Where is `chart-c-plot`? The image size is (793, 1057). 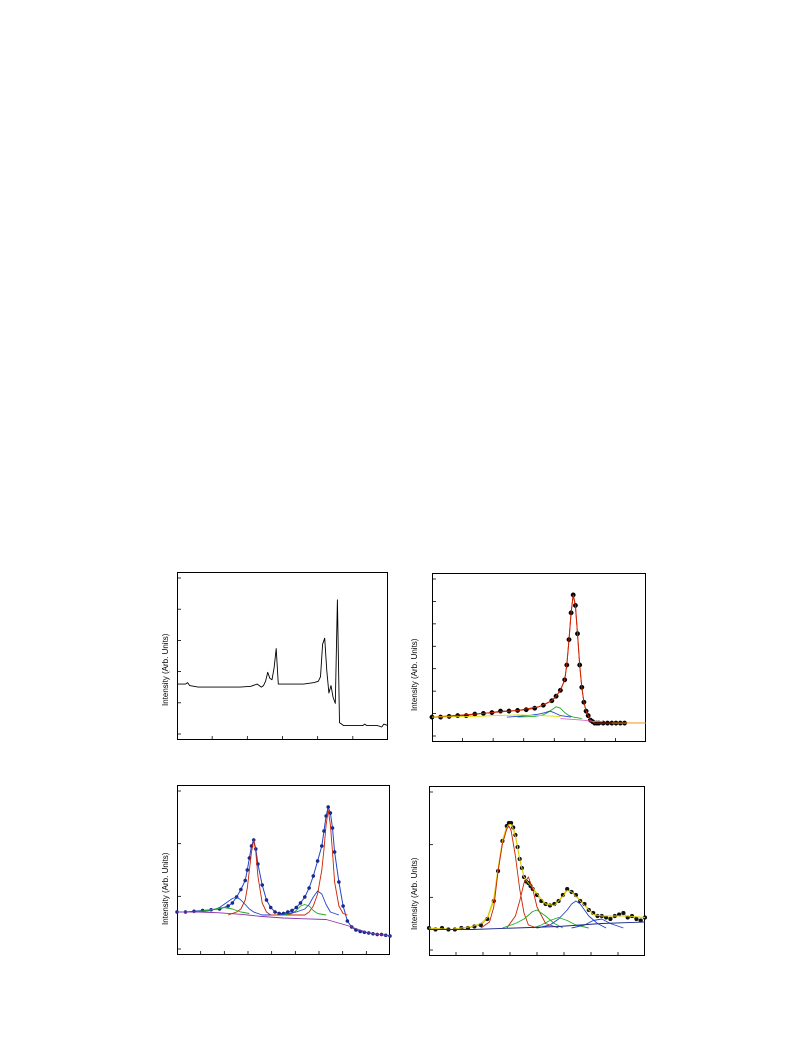 chart-c-plot is located at coordinates (283, 870).